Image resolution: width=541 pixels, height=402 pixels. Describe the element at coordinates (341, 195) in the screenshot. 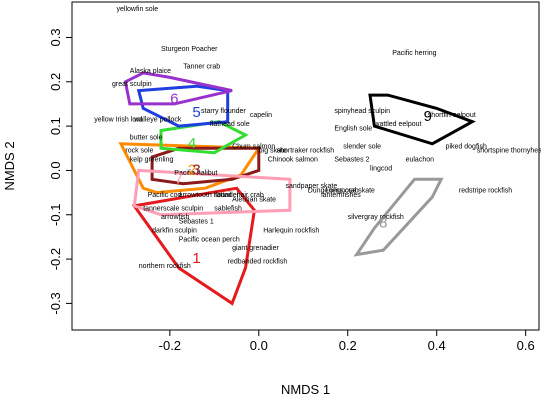

I see `species-label: lanternfishes` at that location.